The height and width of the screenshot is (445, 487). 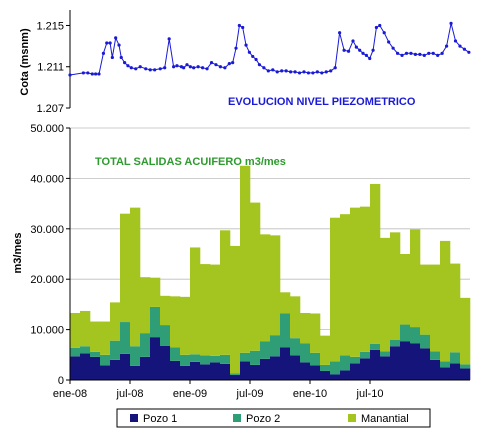 What do you see at coordinates (352, 418) in the screenshot?
I see `legend-swatch-manantial` at bounding box center [352, 418].